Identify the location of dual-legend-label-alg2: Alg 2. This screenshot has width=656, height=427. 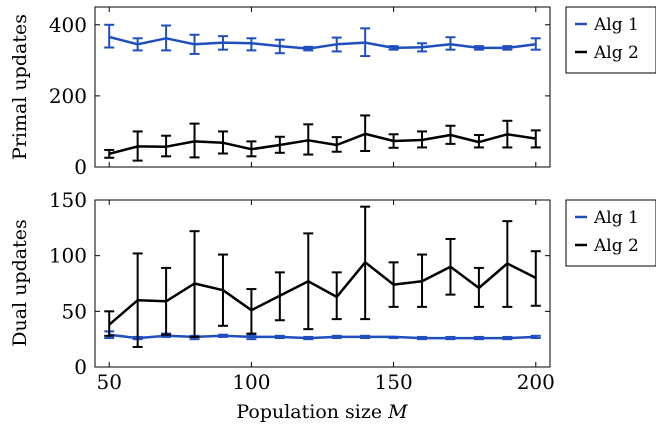
(616, 246).